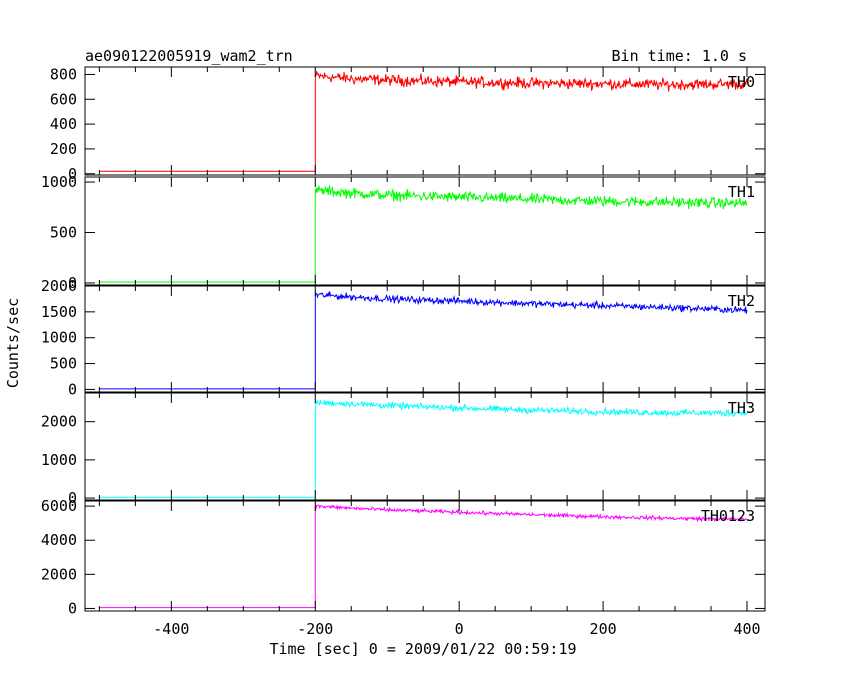 Image resolution: width=850 pixels, height=680 pixels. I want to click on x-axis-title: Time [sec] 0 = 2009/01/22 00:59:19, so click(422, 649).